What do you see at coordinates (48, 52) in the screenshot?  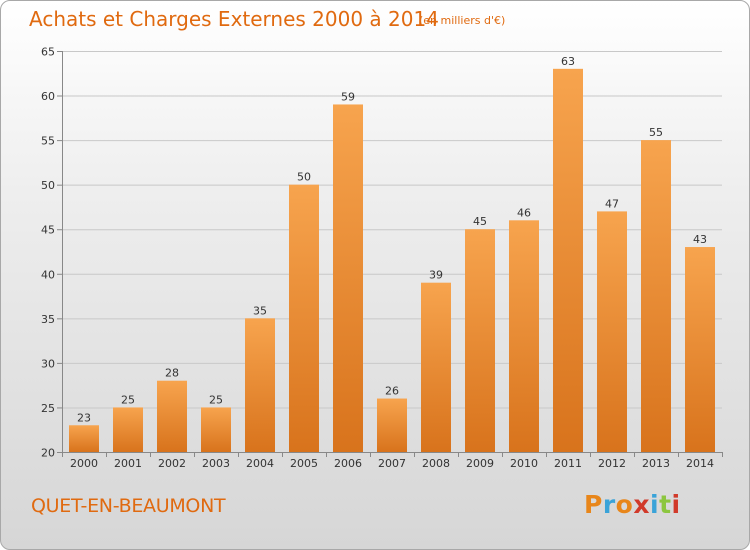 I see `y-tick-label: 65` at bounding box center [48, 52].